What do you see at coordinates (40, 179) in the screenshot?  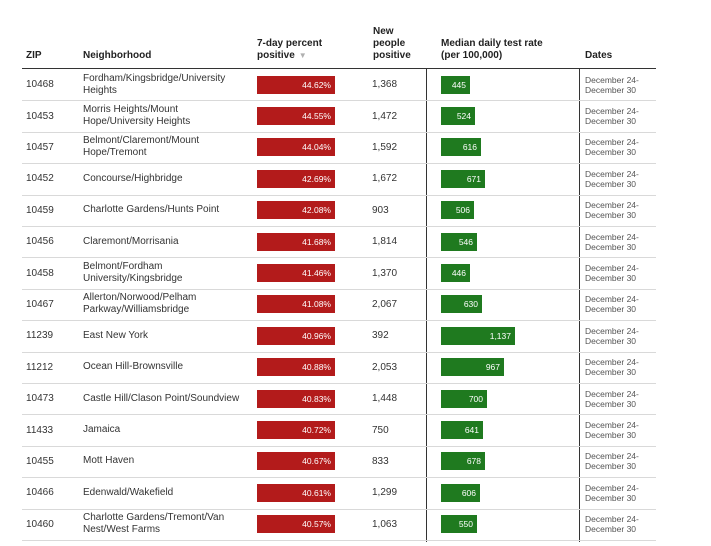 I see `zip-cell: 10452` at bounding box center [40, 179].